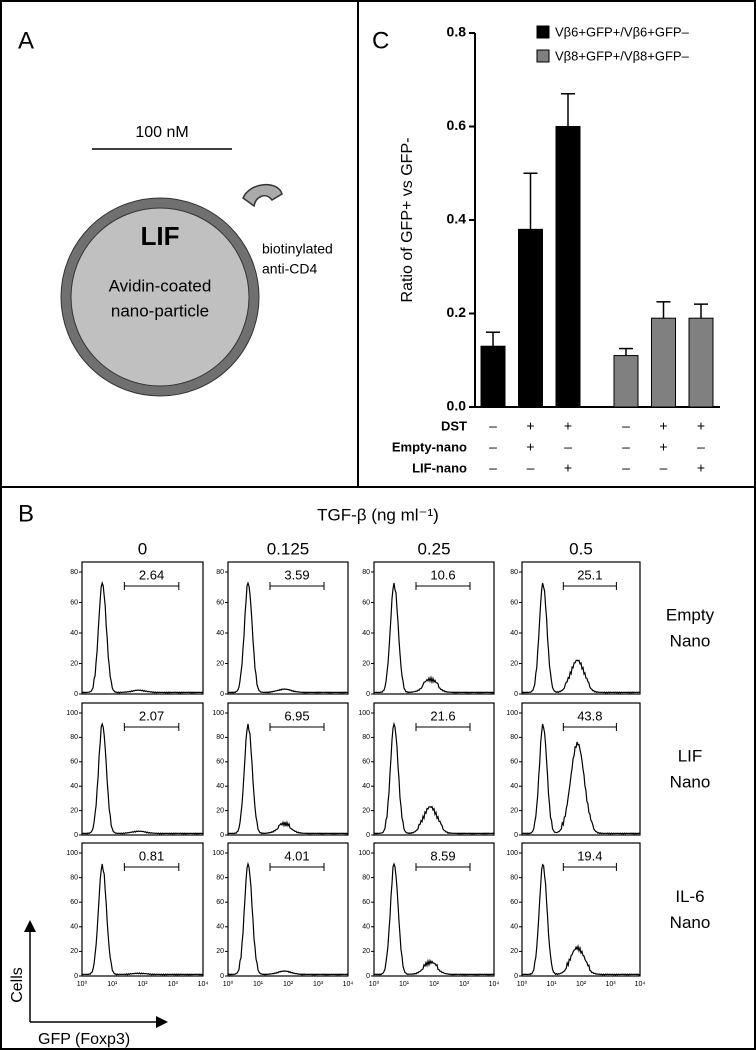 The image size is (756, 1050). I want to click on gate-value: 2.07, so click(151, 715).